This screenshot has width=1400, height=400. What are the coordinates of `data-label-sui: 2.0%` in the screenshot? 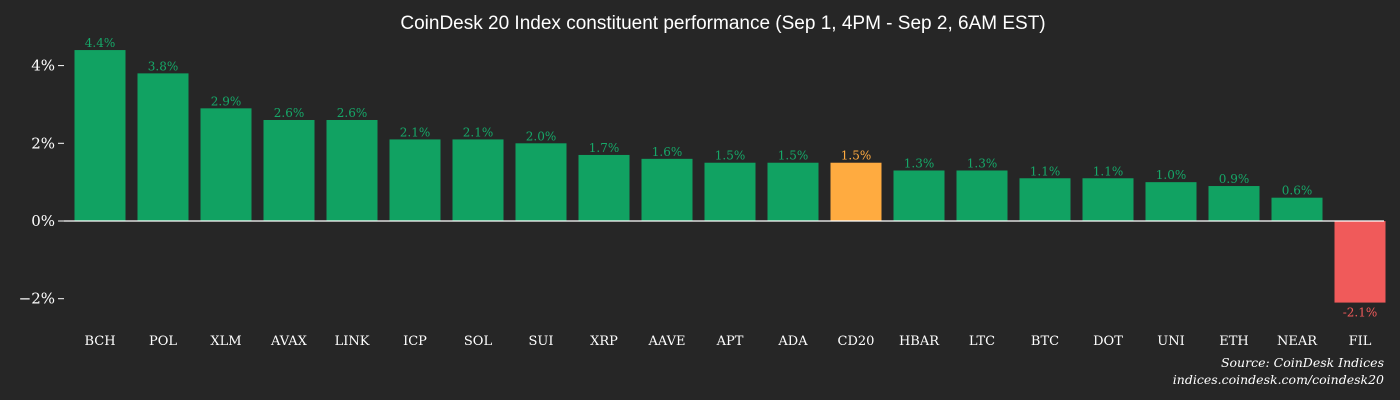 It's located at (541, 136).